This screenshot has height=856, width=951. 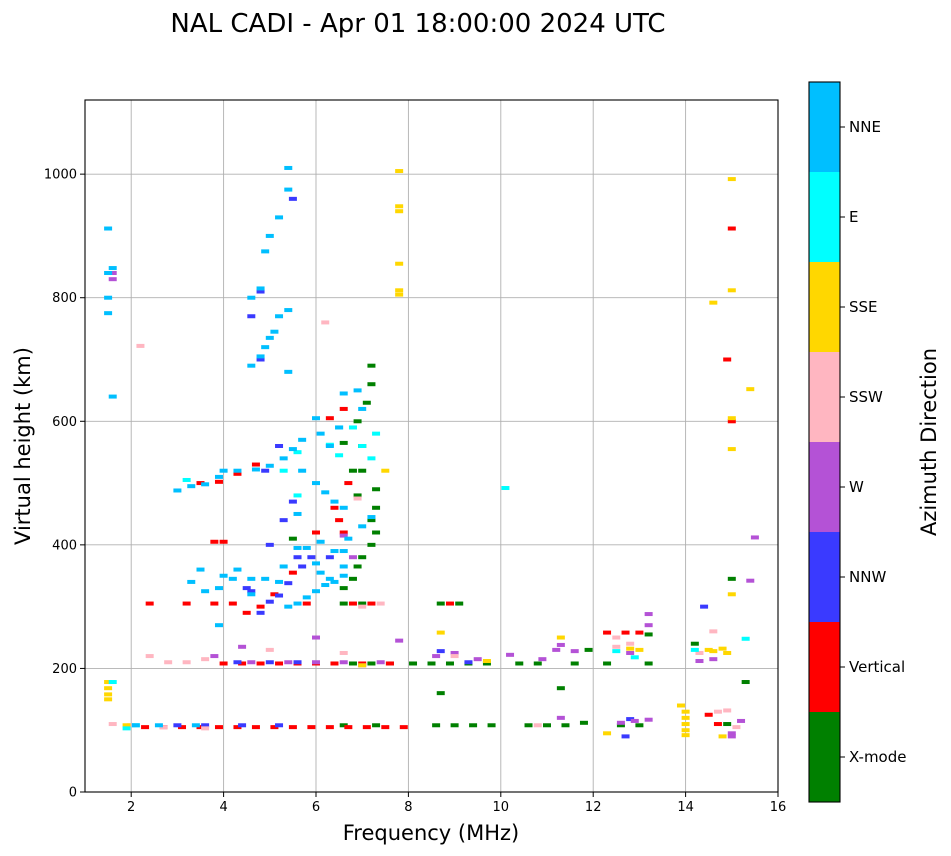 I want to click on y-tick-label: 1000, so click(x=60, y=175).